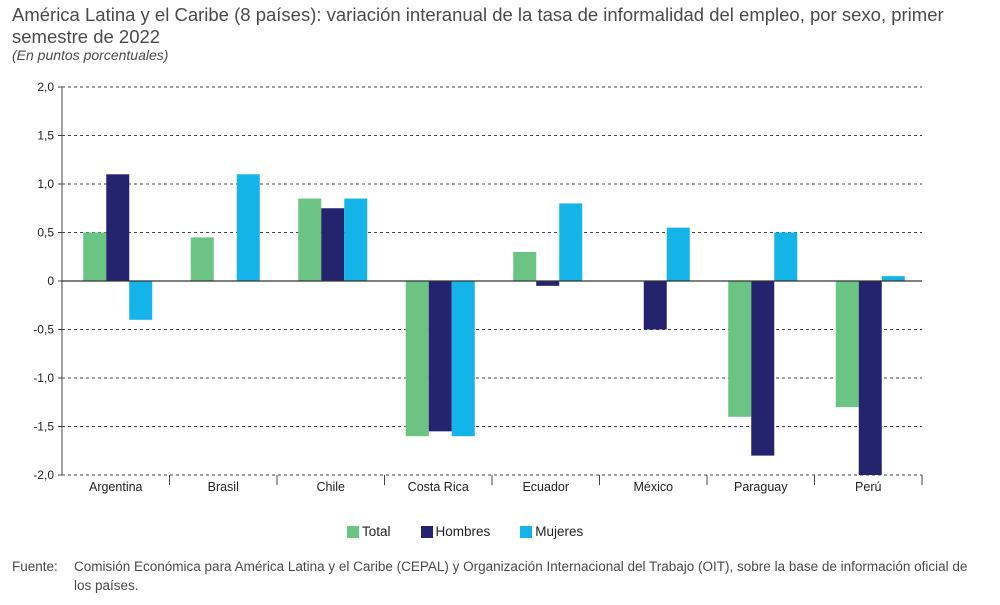 The height and width of the screenshot is (605, 1000). What do you see at coordinates (545, 487) in the screenshot?
I see `x-category-label: Ecuador` at bounding box center [545, 487].